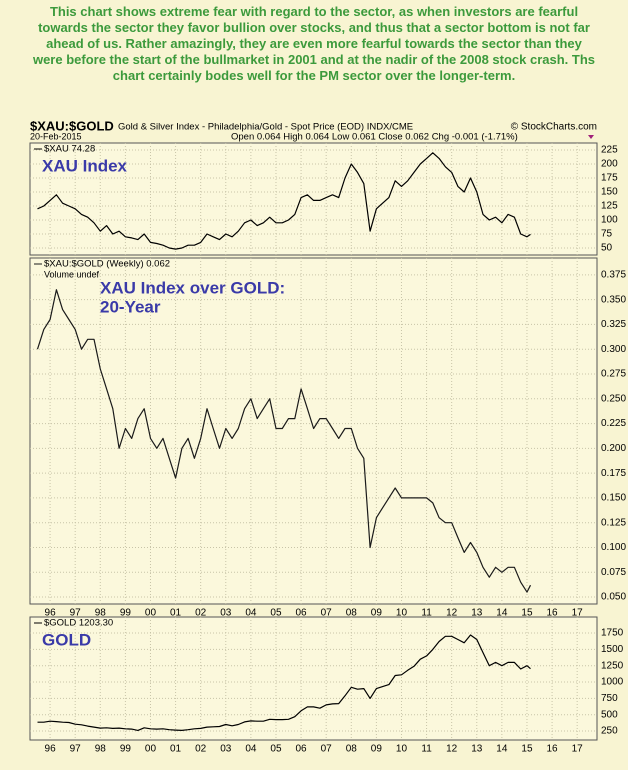  What do you see at coordinates (609, 164) in the screenshot?
I see `y-tick-label: 200` at bounding box center [609, 164].